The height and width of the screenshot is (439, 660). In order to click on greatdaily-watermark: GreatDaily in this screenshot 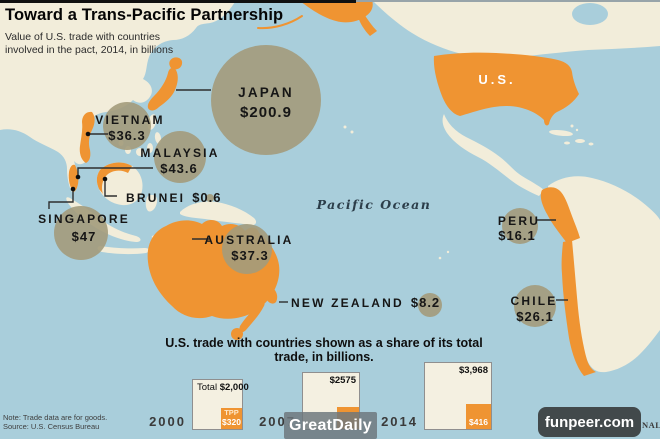, I will do `click(330, 425)`.